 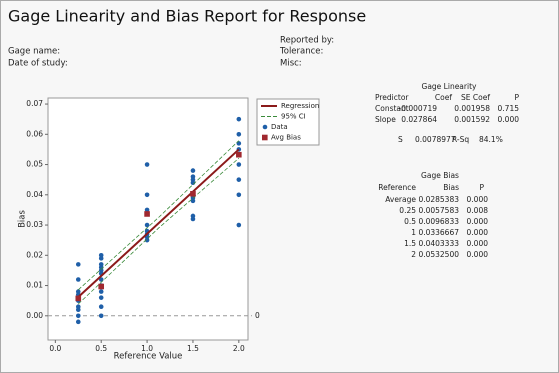 I want to click on table-header: SE Coef, so click(x=475, y=97).